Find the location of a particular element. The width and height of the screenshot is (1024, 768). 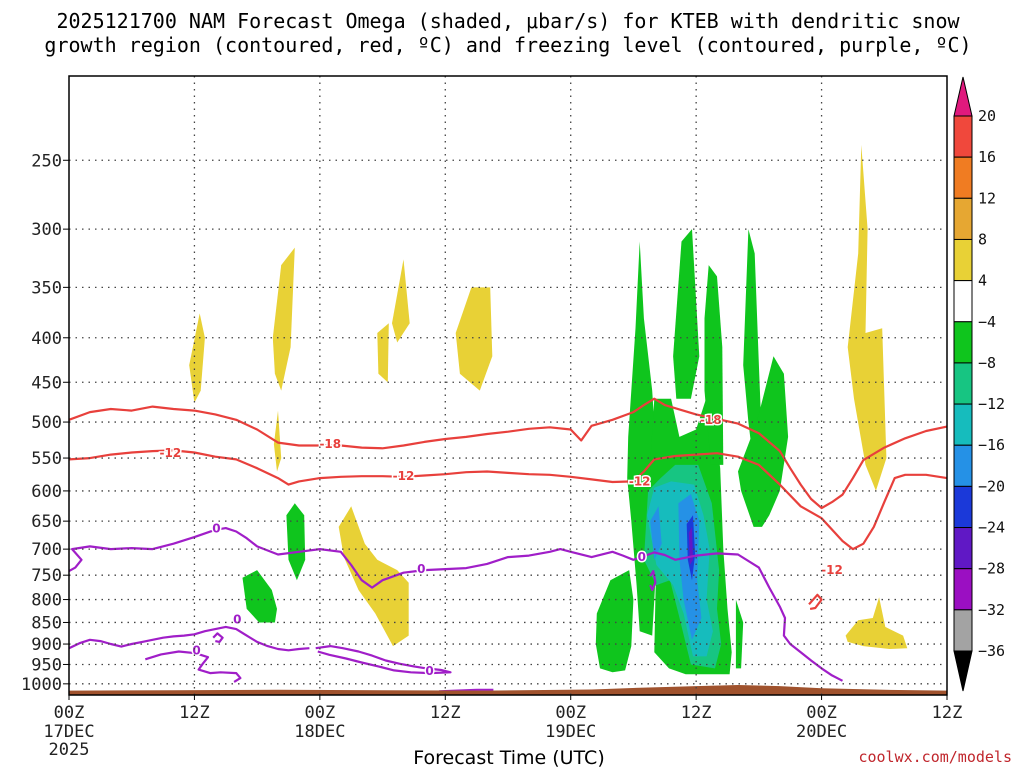

colorbar-label-10: −24 is located at coordinates (991, 528).